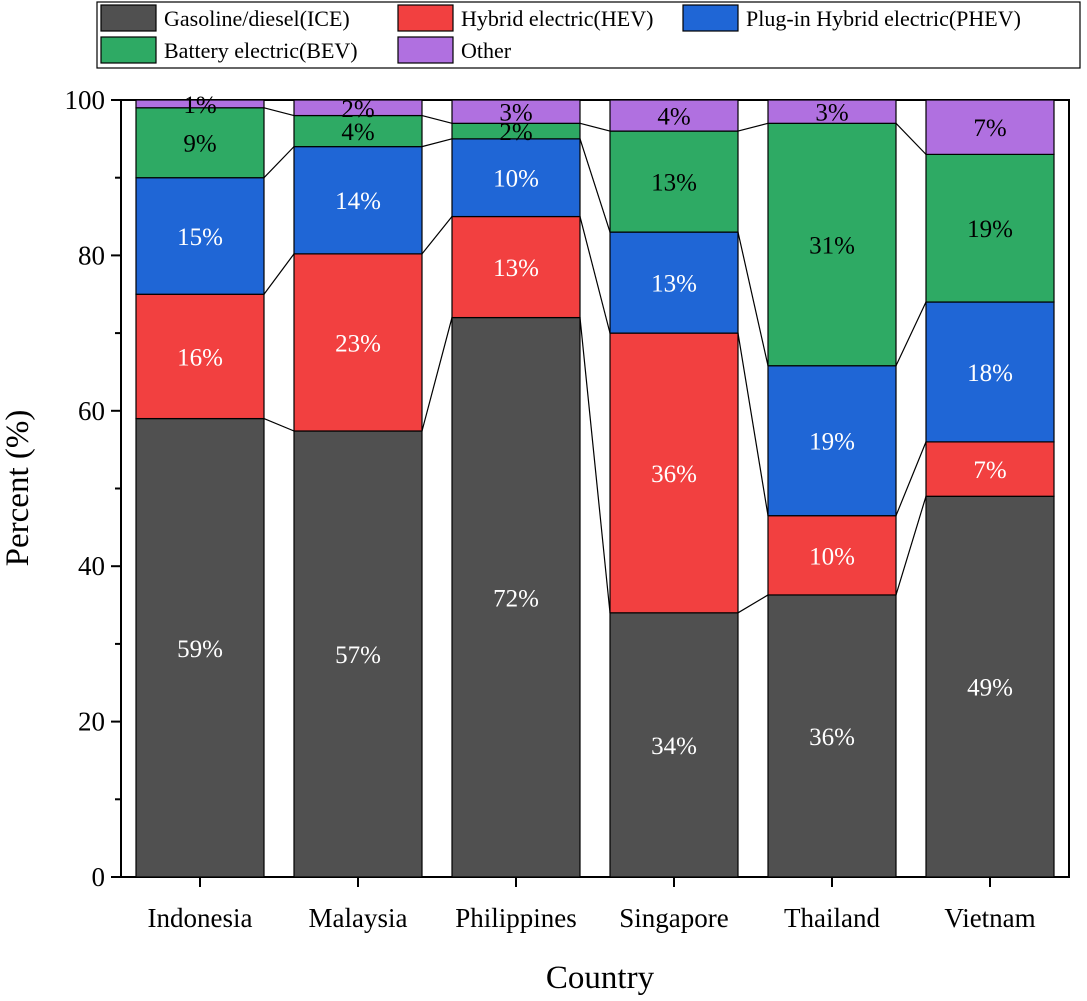 The height and width of the screenshot is (1001, 1087). Describe the element at coordinates (91, 411) in the screenshot. I see `y-tick-label: 60` at that location.